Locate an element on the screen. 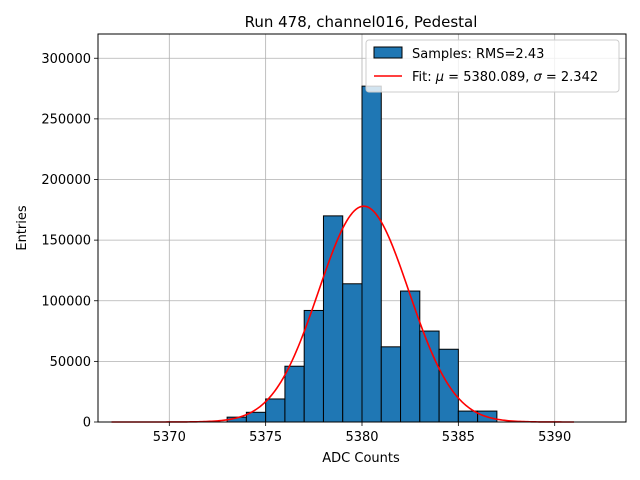 The width and height of the screenshot is (640, 480). y-axis-label: Entries is located at coordinates (22, 228).